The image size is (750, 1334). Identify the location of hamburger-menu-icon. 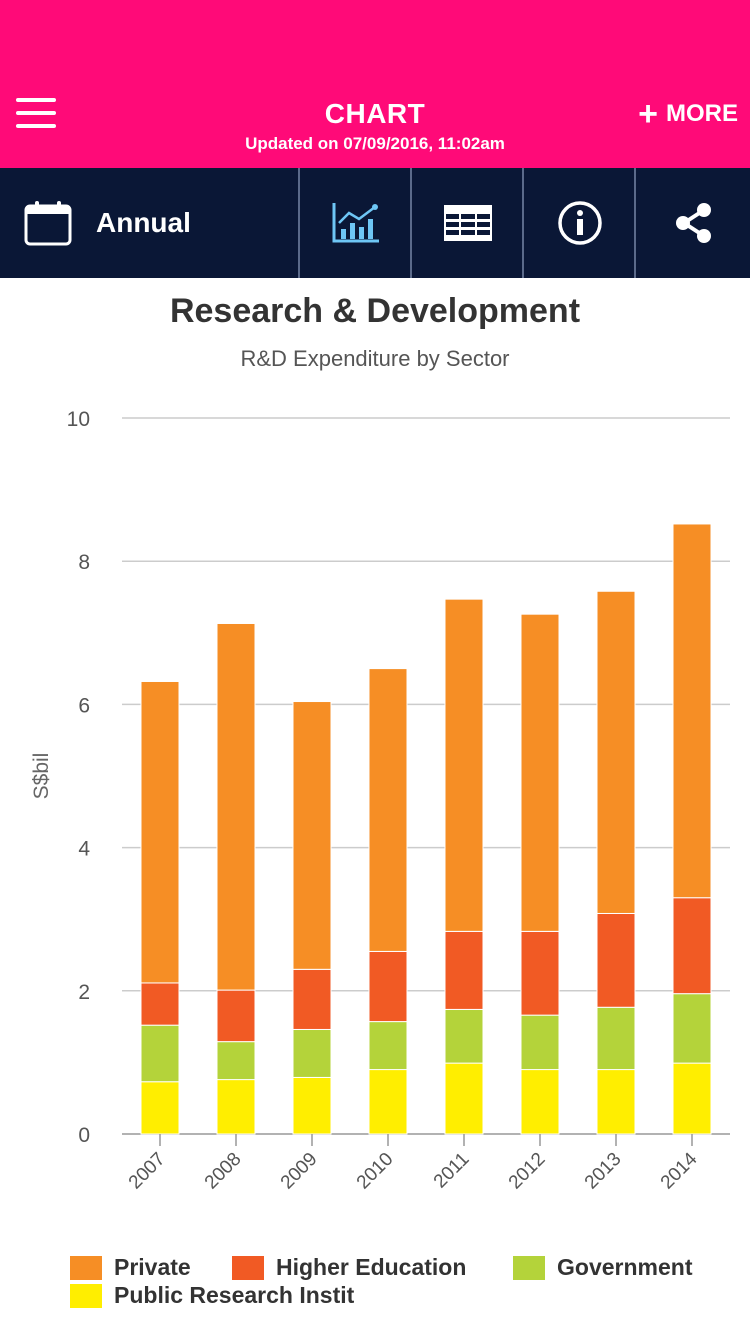
(36, 114).